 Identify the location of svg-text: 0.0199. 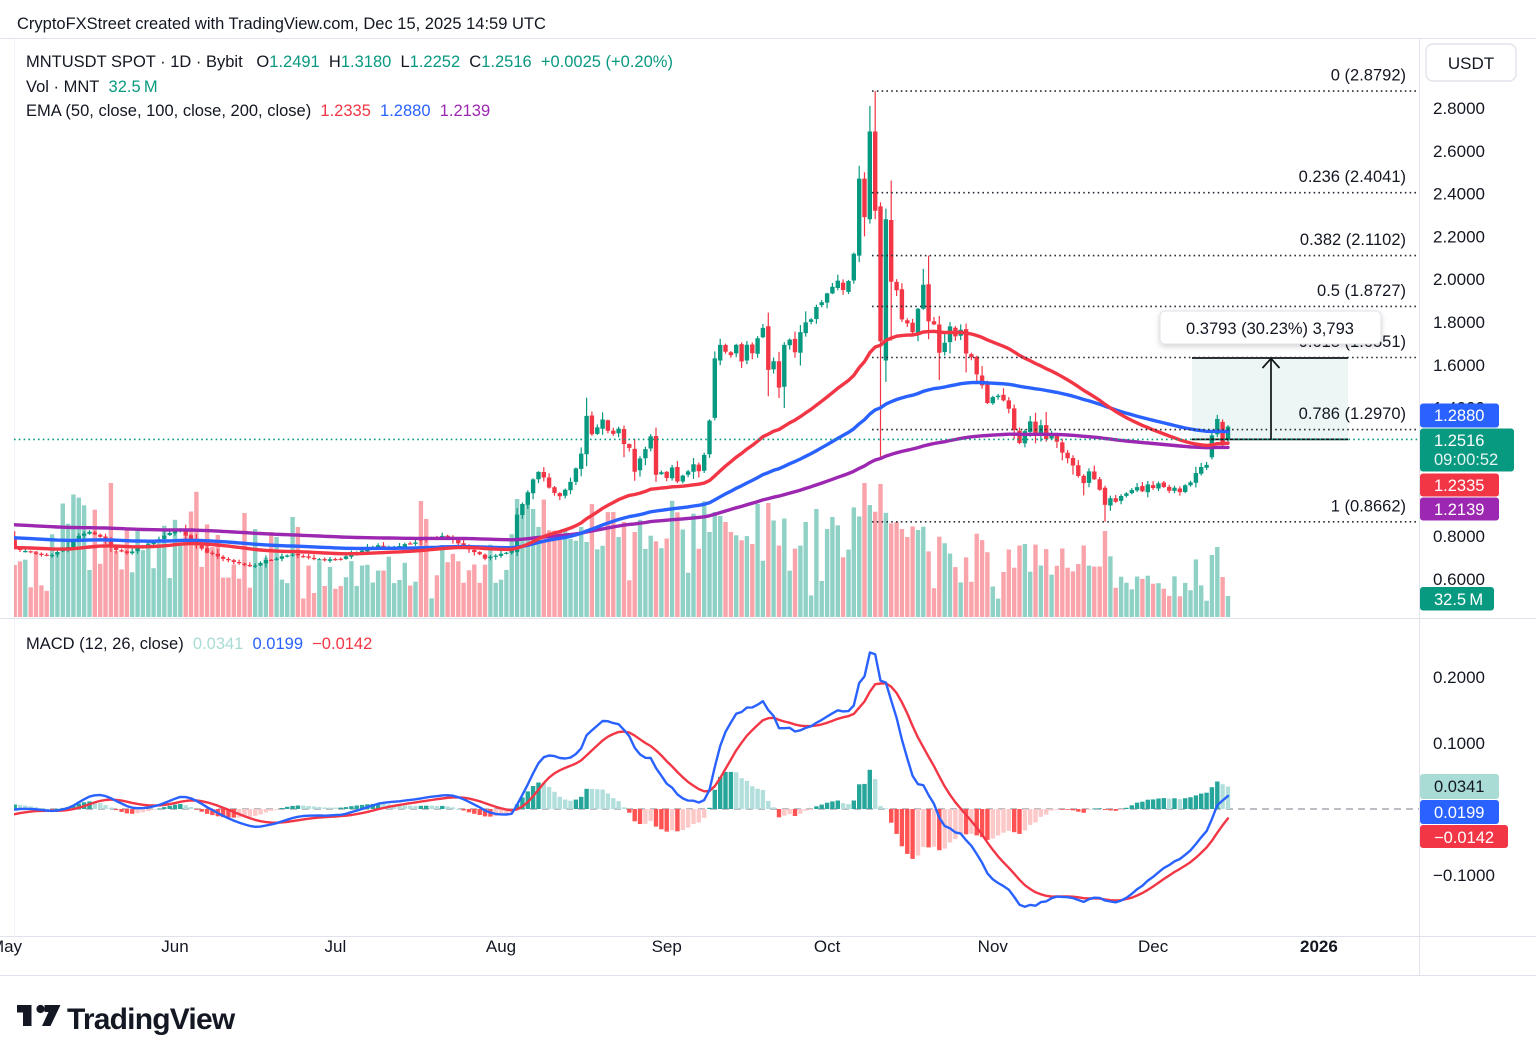
(1459, 813).